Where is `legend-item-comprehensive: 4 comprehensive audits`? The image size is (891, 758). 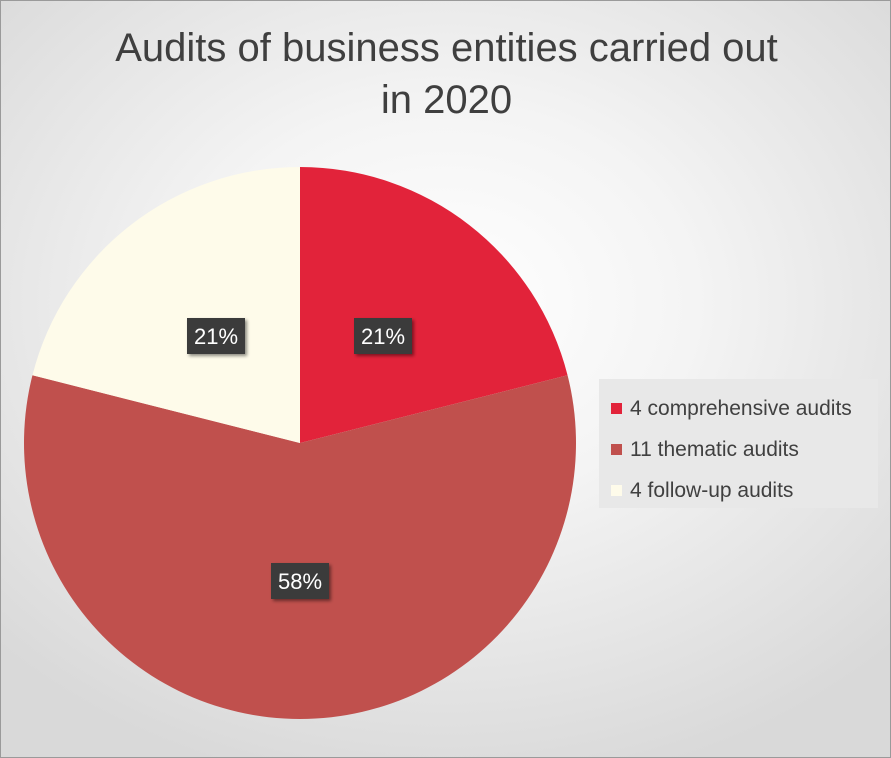 legend-item-comprehensive: 4 comprehensive audits is located at coordinates (744, 408).